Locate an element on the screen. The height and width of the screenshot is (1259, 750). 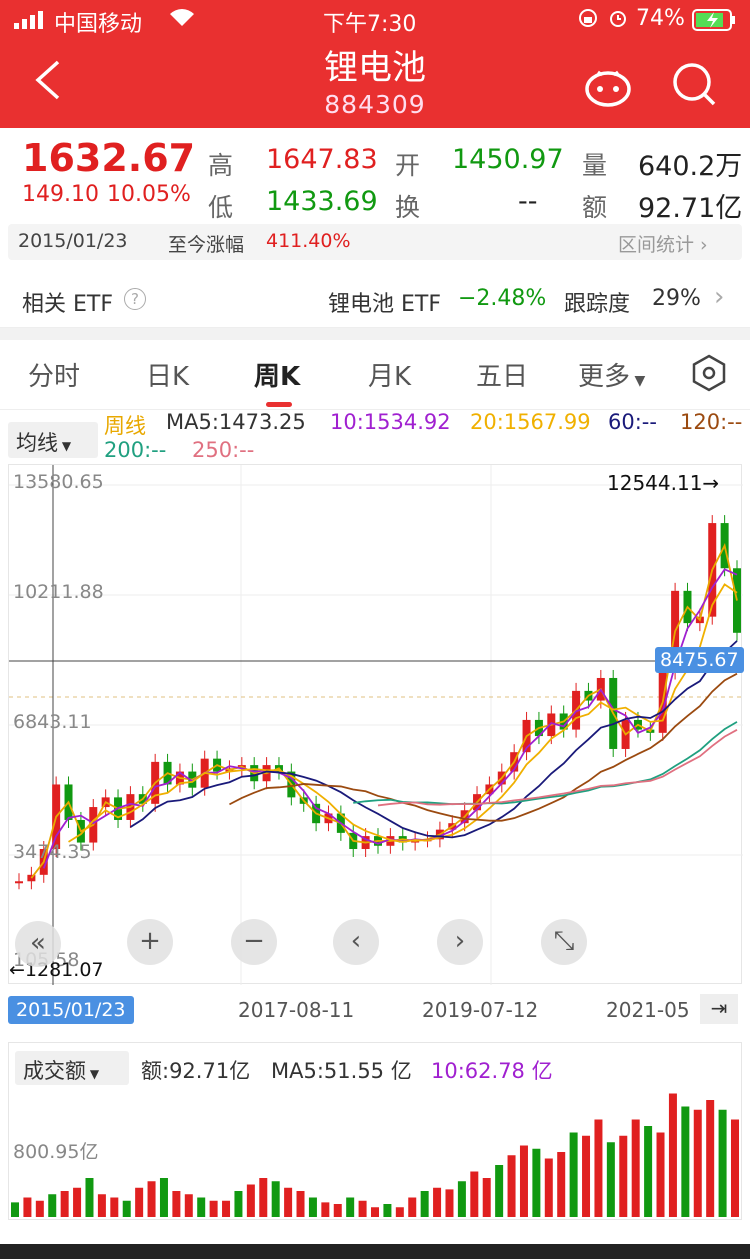
ma60-value: 60:-- is located at coordinates (632, 422).